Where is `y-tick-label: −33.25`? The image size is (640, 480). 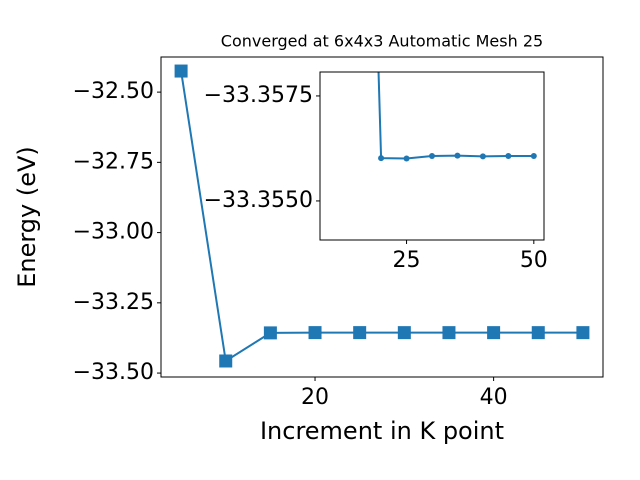 y-tick-label: −33.25 is located at coordinates (113, 302).